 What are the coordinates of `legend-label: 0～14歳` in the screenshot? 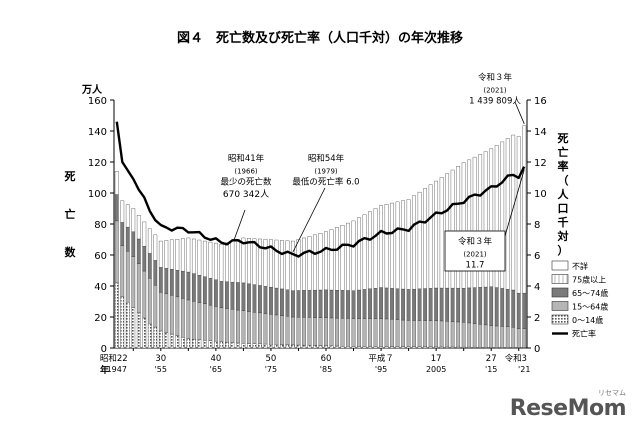 It's located at (587, 320).